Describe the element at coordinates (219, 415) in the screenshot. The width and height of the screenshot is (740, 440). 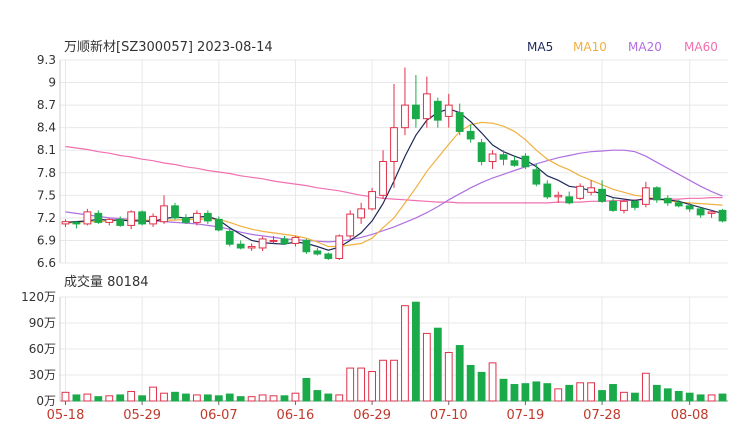
I see `date-tick-label: 06-07` at that location.